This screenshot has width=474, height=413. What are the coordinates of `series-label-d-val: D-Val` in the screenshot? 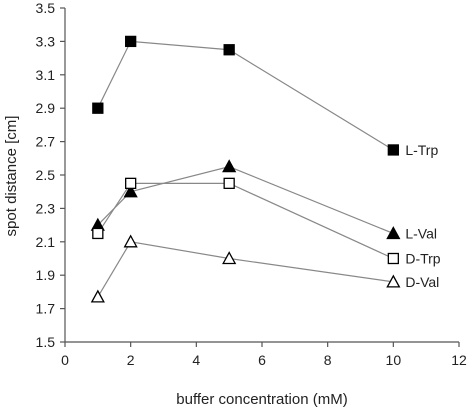 It's located at (422, 282).